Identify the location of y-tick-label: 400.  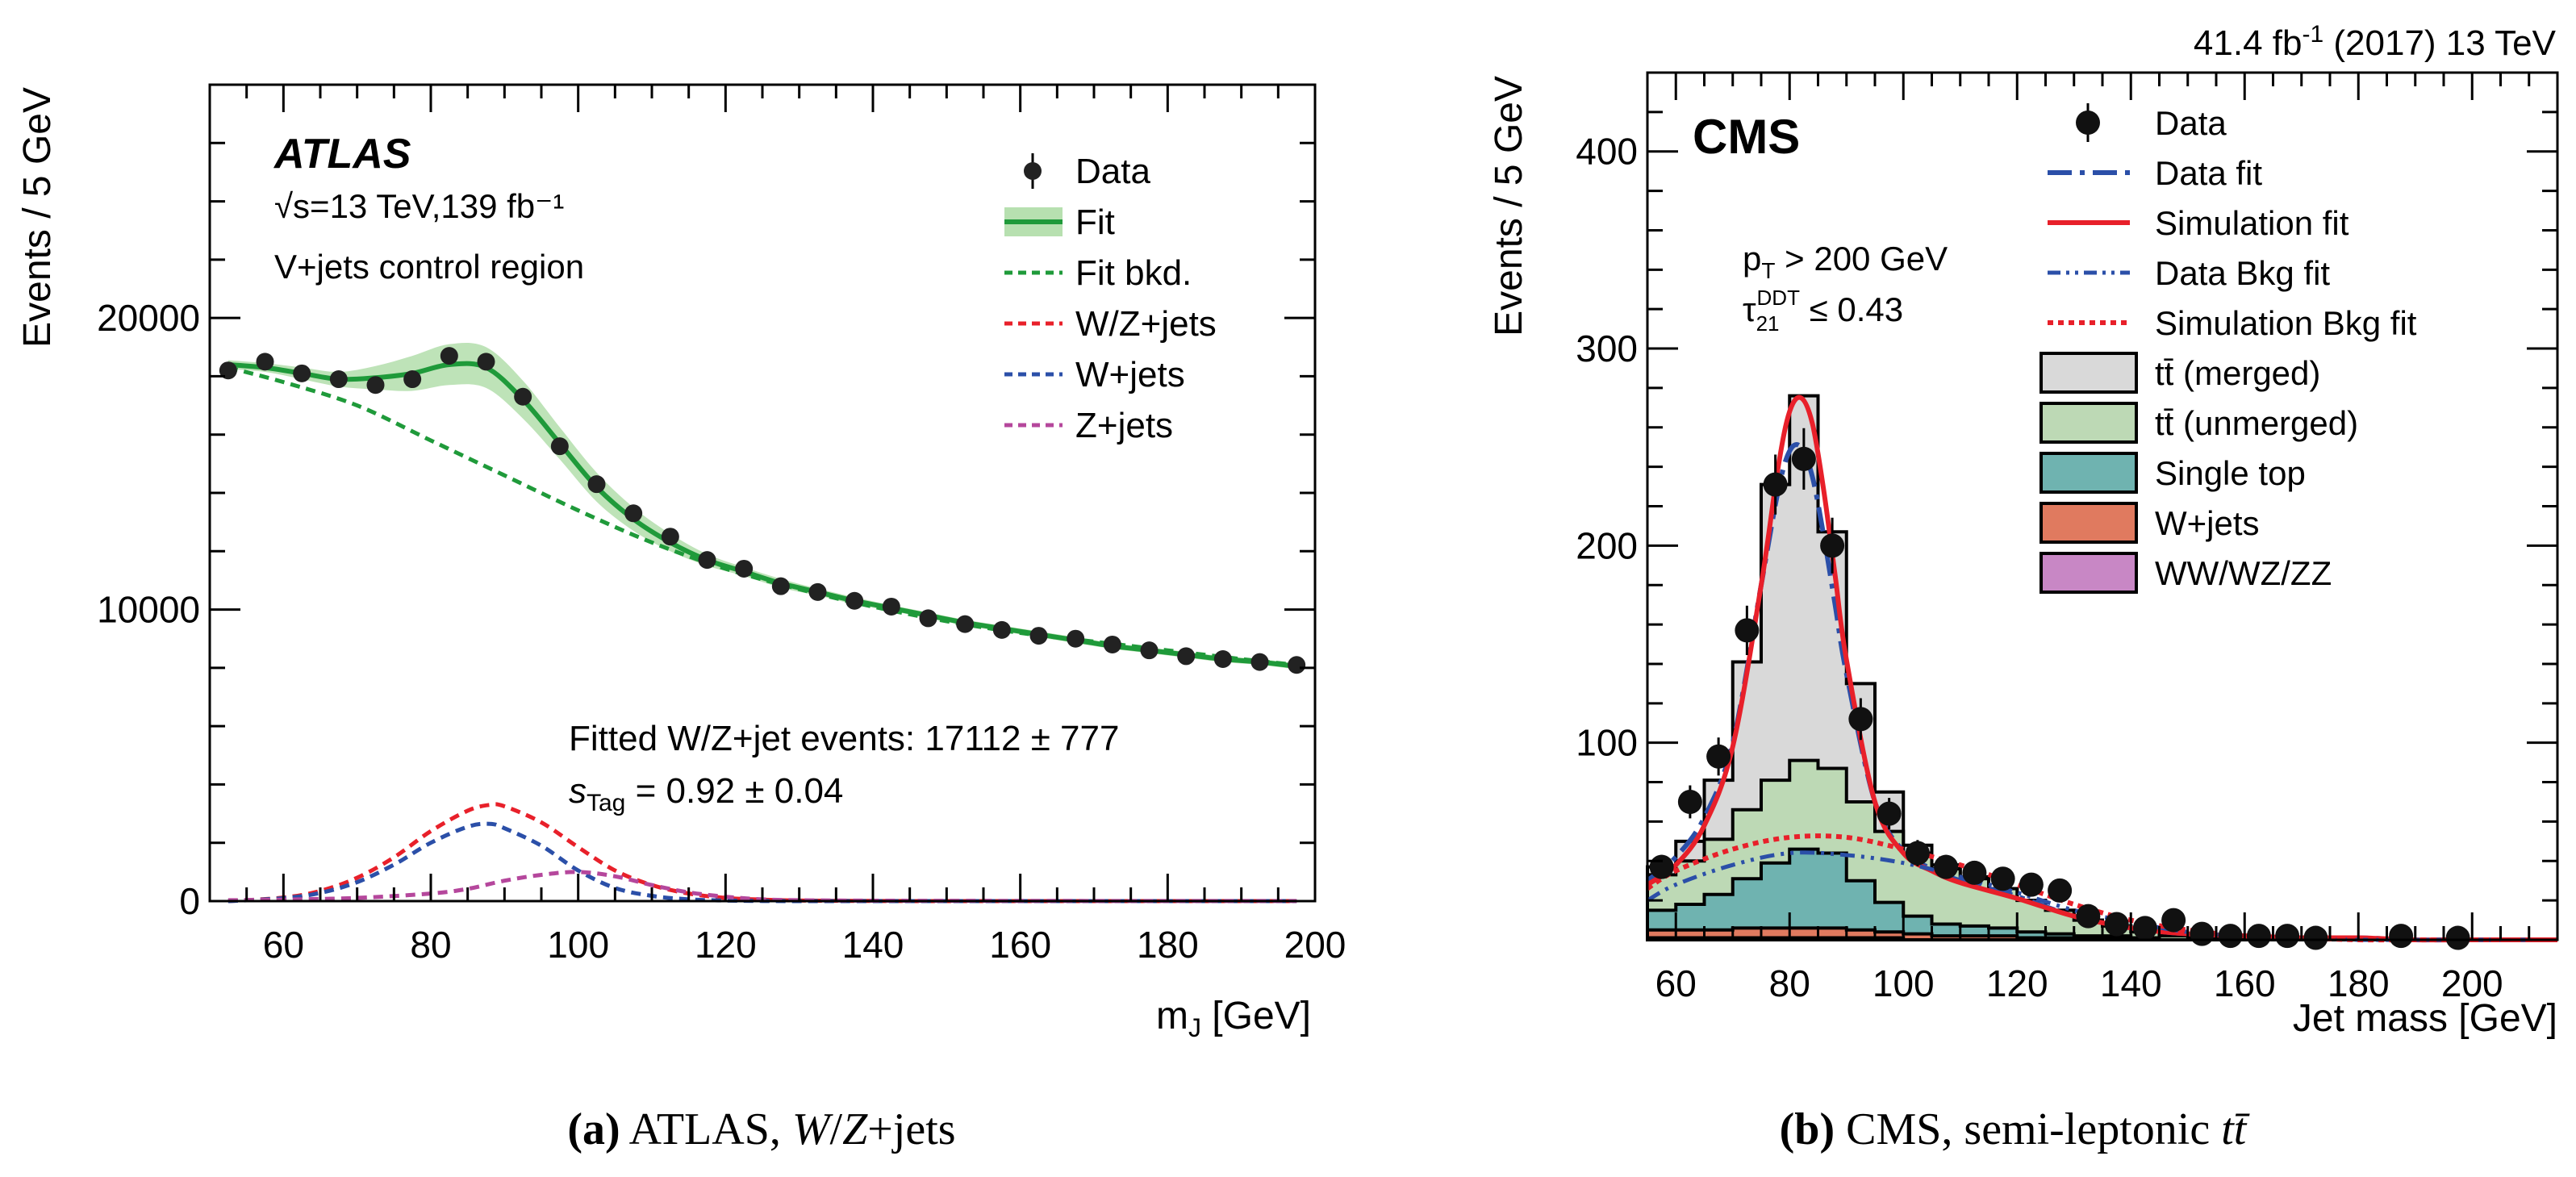
(1607, 152).